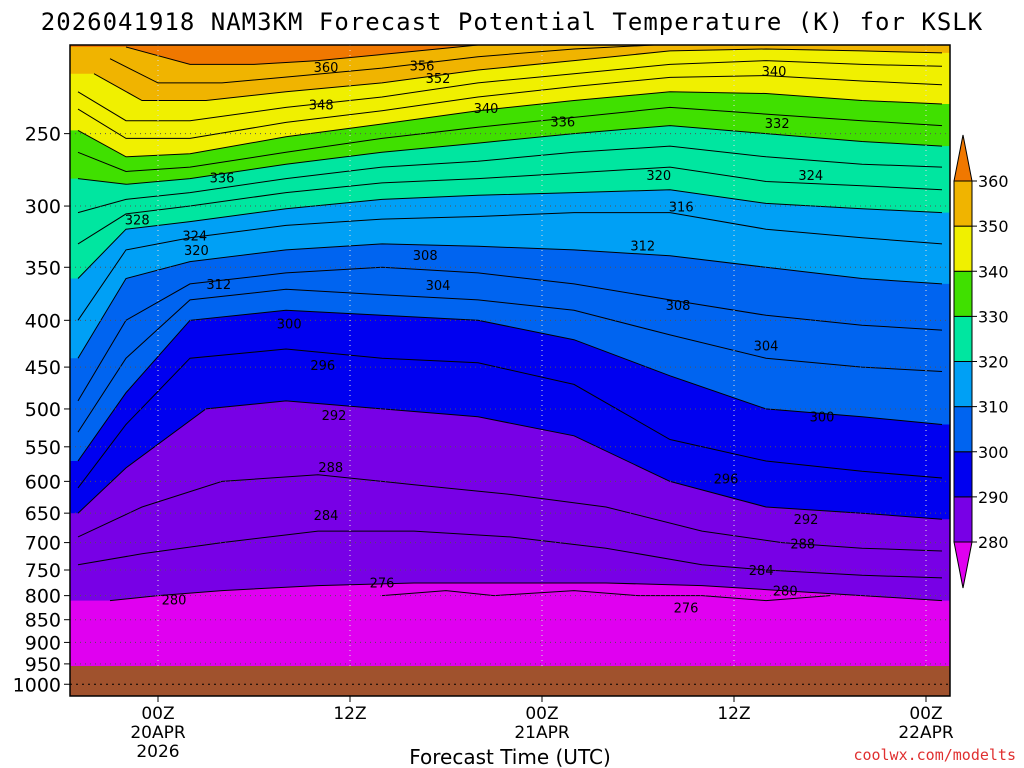 The width and height of the screenshot is (1024, 768). Describe the element at coordinates (993, 316) in the screenshot. I see `colorbar-label-330: 330` at that location.